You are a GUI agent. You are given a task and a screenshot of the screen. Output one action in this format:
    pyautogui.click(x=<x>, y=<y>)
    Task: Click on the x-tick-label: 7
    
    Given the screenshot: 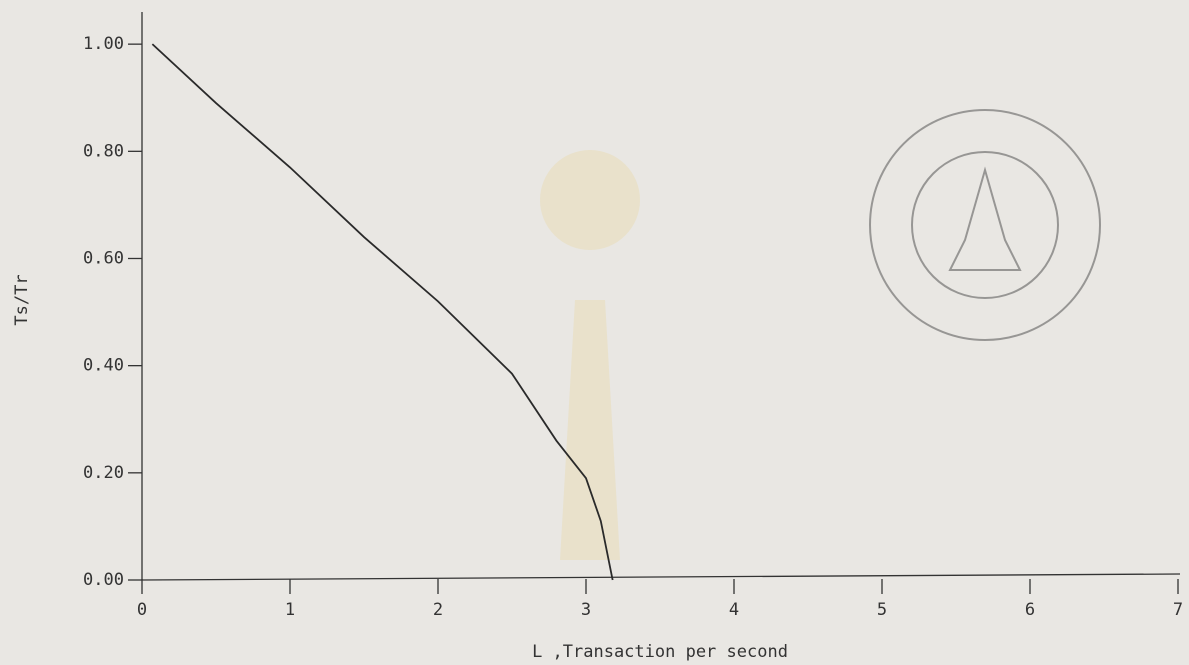 What is the action you would take?
    pyautogui.click(x=1178, y=610)
    